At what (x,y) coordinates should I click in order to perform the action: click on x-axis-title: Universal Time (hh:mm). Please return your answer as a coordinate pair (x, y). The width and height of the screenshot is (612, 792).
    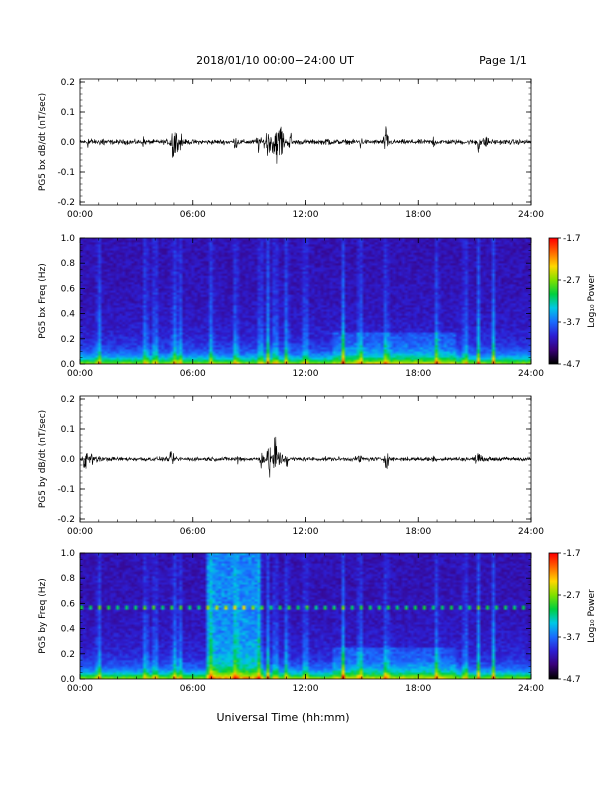
    Looking at the image, I should click on (283, 717).